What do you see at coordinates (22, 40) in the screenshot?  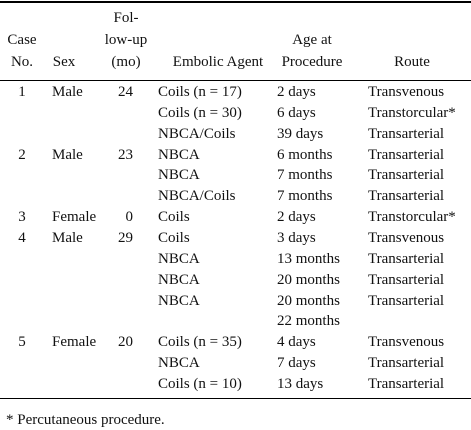 I see `header-cell: Case` at bounding box center [22, 40].